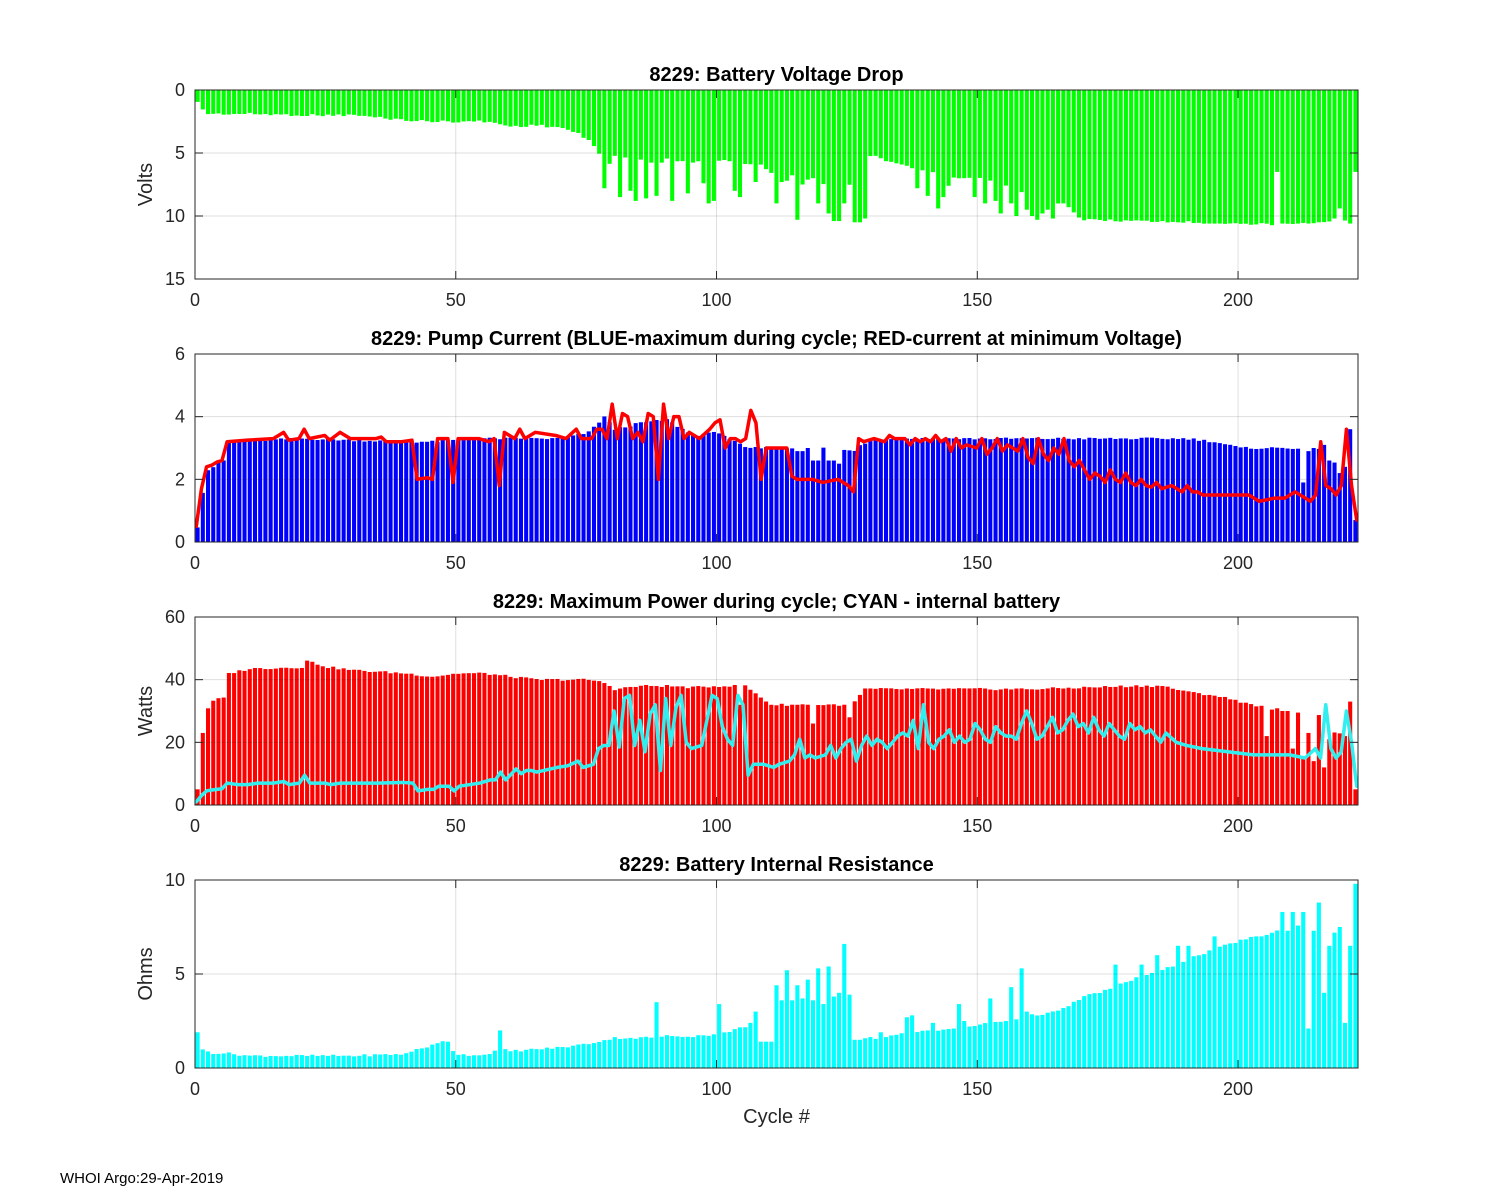  I want to click on panel-pump-current-axes-box, so click(776, 448).